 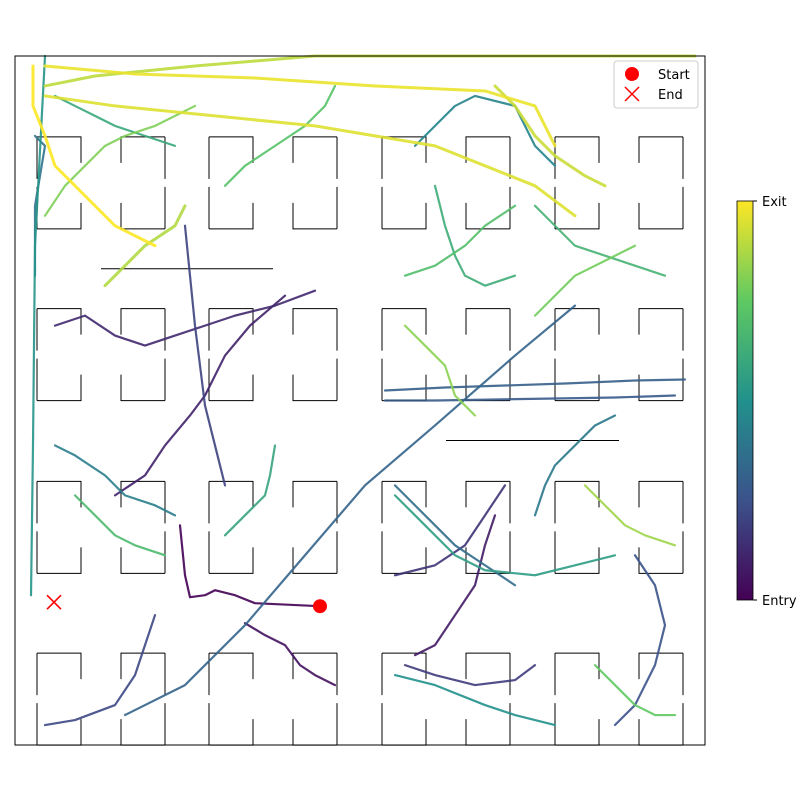 What do you see at coordinates (766, 402) in the screenshot?
I see `colorbar: Exit Entry` at bounding box center [766, 402].